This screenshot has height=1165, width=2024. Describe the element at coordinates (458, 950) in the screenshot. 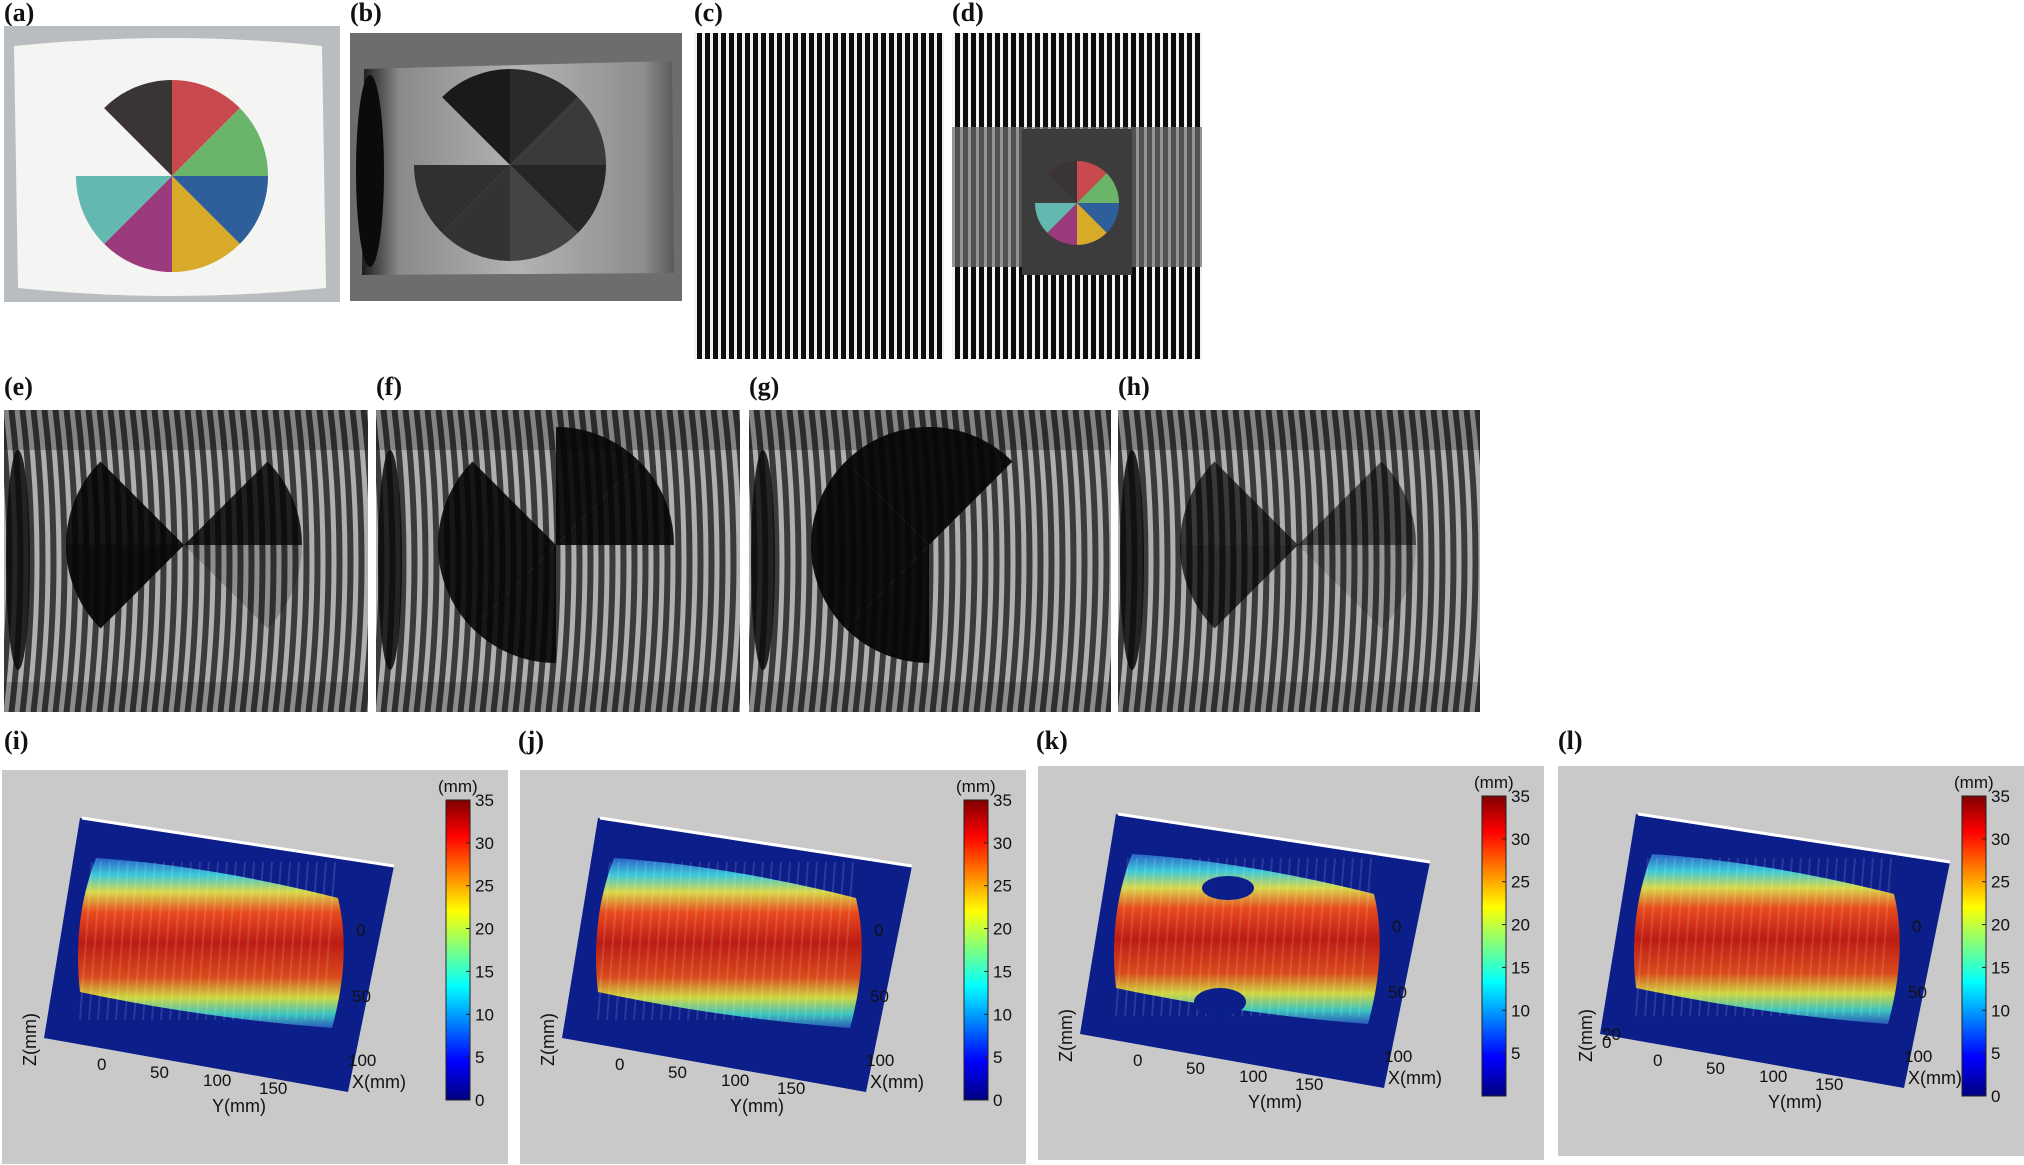

I see `colorbar` at that location.